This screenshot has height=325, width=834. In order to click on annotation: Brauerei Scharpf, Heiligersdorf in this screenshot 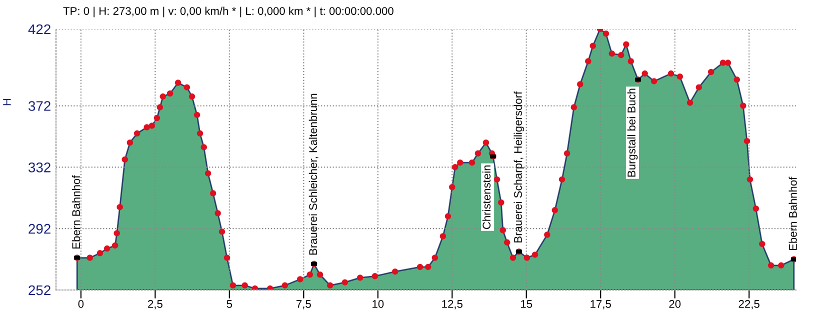, I will do `click(519, 166)`.